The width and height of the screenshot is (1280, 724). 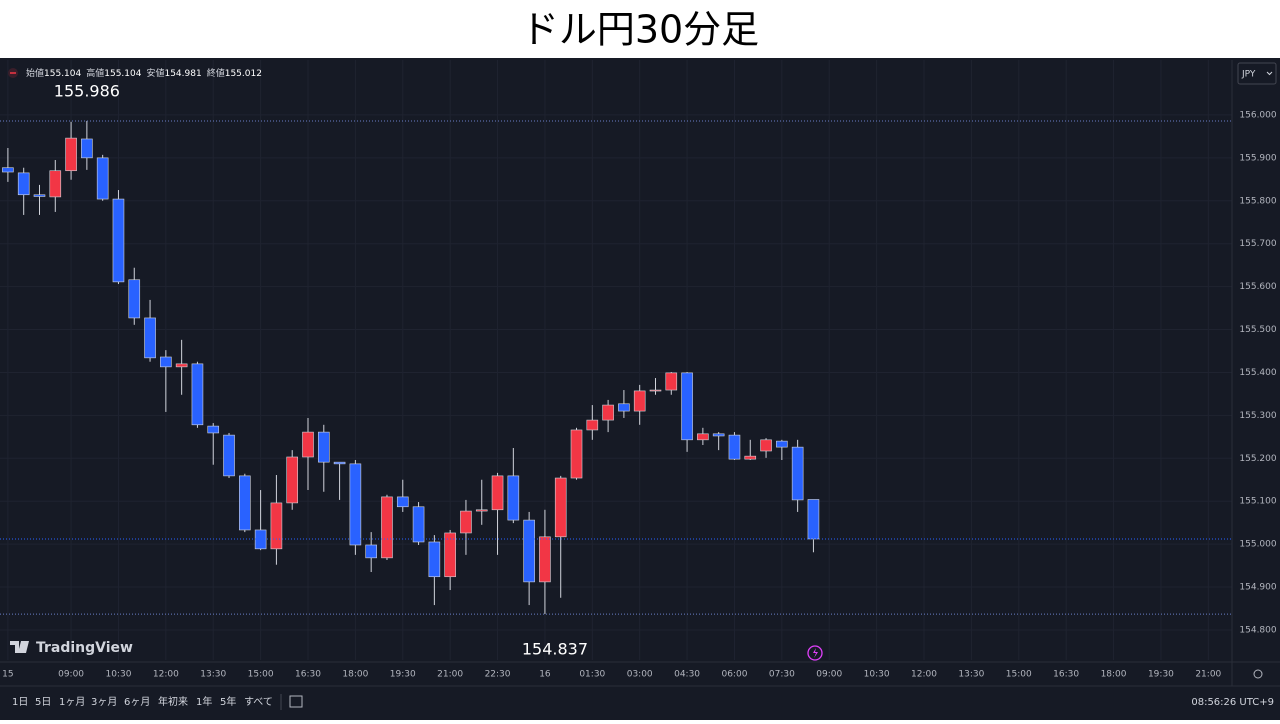 What do you see at coordinates (104, 702) in the screenshot?
I see `range-button: 3ヶ月` at bounding box center [104, 702].